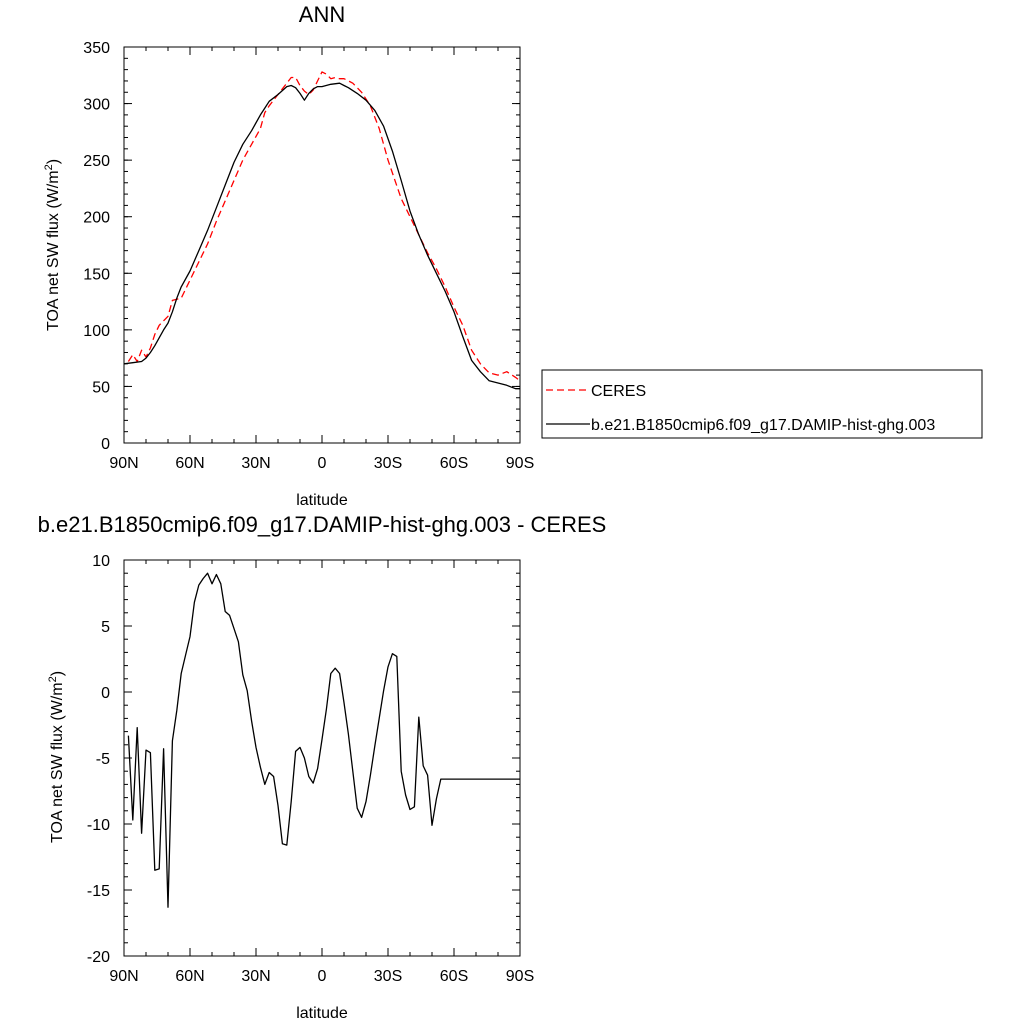  I want to click on chart2-xtick-label: 30N, so click(255, 976).